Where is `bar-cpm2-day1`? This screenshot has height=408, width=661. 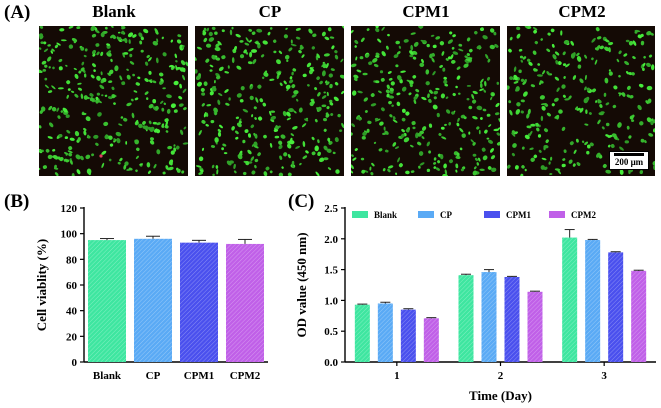 bar-cpm2-day1 is located at coordinates (431, 340).